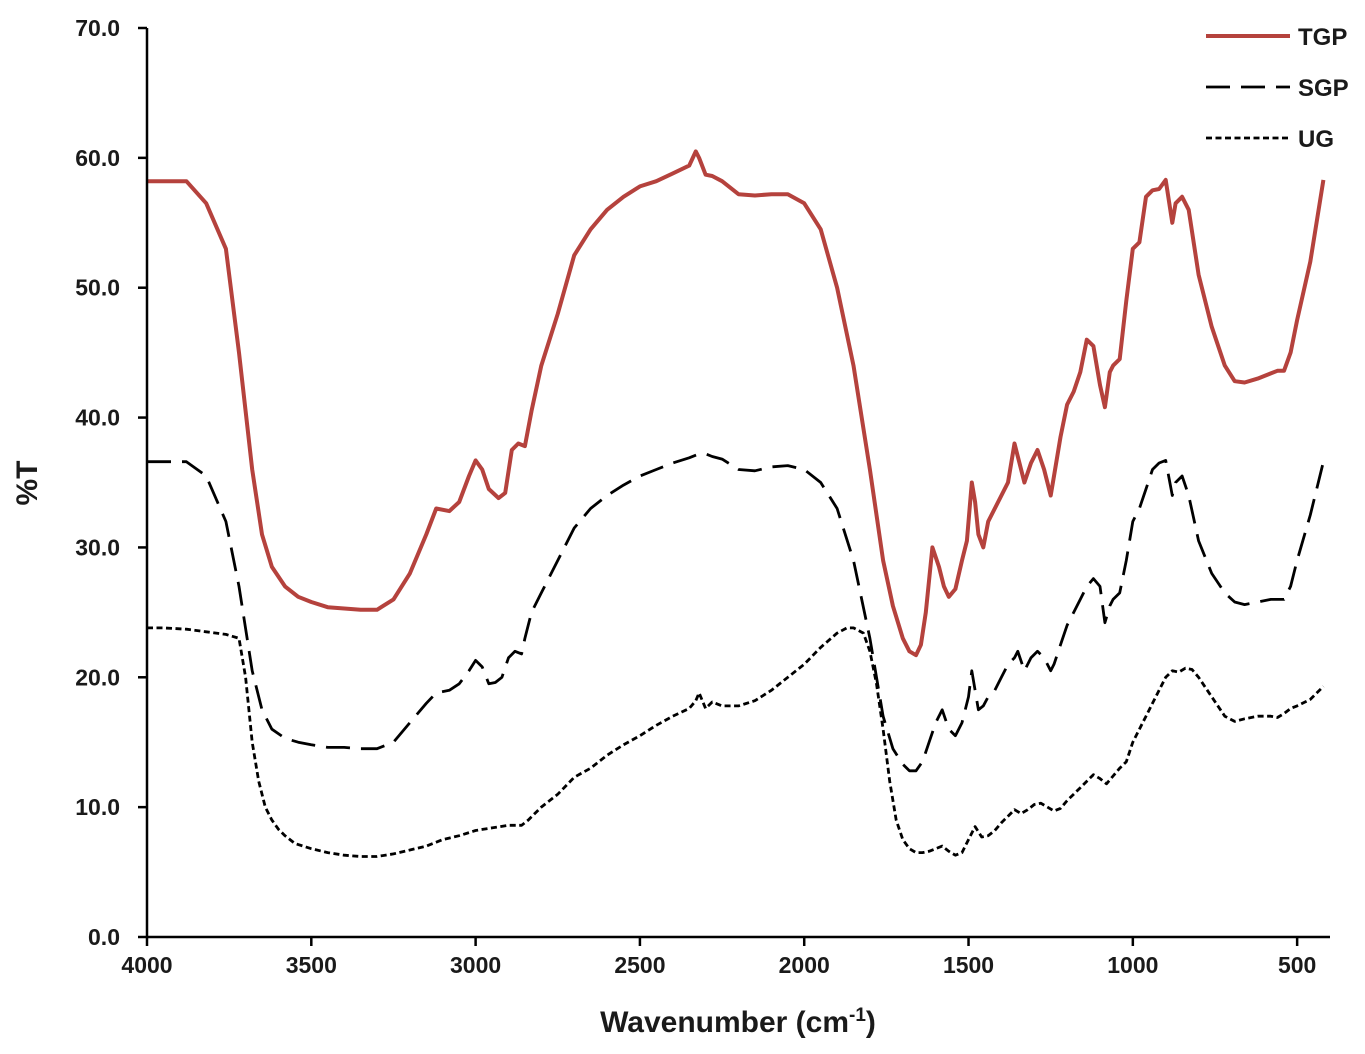 The image size is (1365, 1054). I want to click on y-tick-label: 30.0, so click(97, 547).